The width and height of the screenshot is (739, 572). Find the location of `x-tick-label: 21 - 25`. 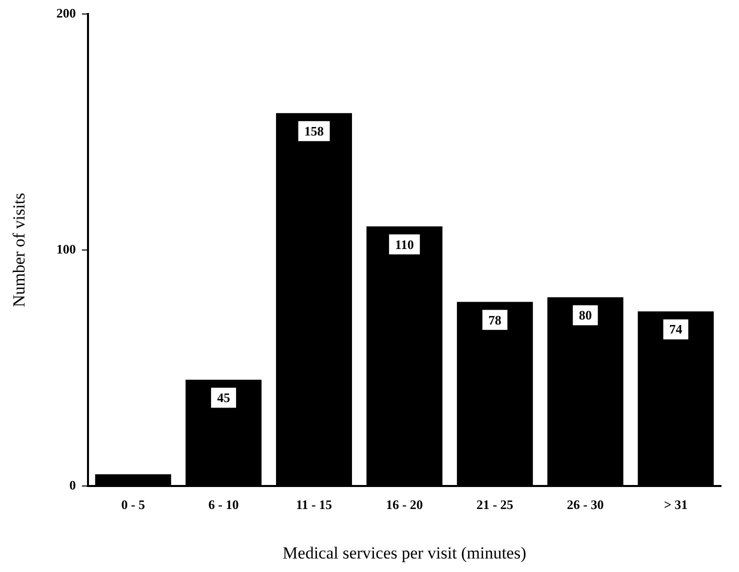

x-tick-label: 21 - 25 is located at coordinates (495, 504).